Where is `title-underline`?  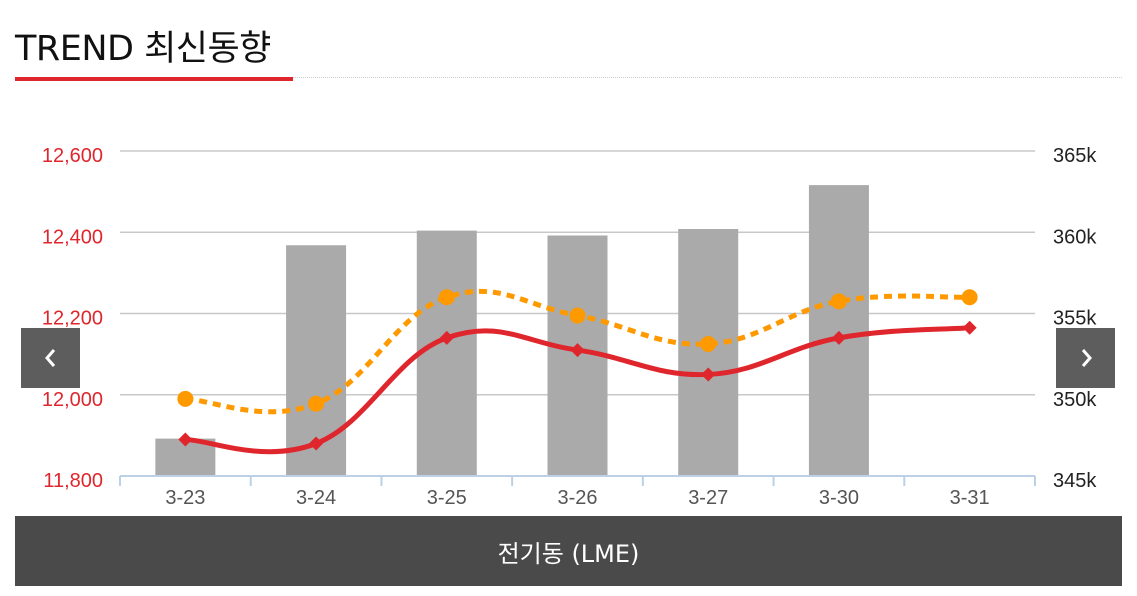
title-underline is located at coordinates (154, 79).